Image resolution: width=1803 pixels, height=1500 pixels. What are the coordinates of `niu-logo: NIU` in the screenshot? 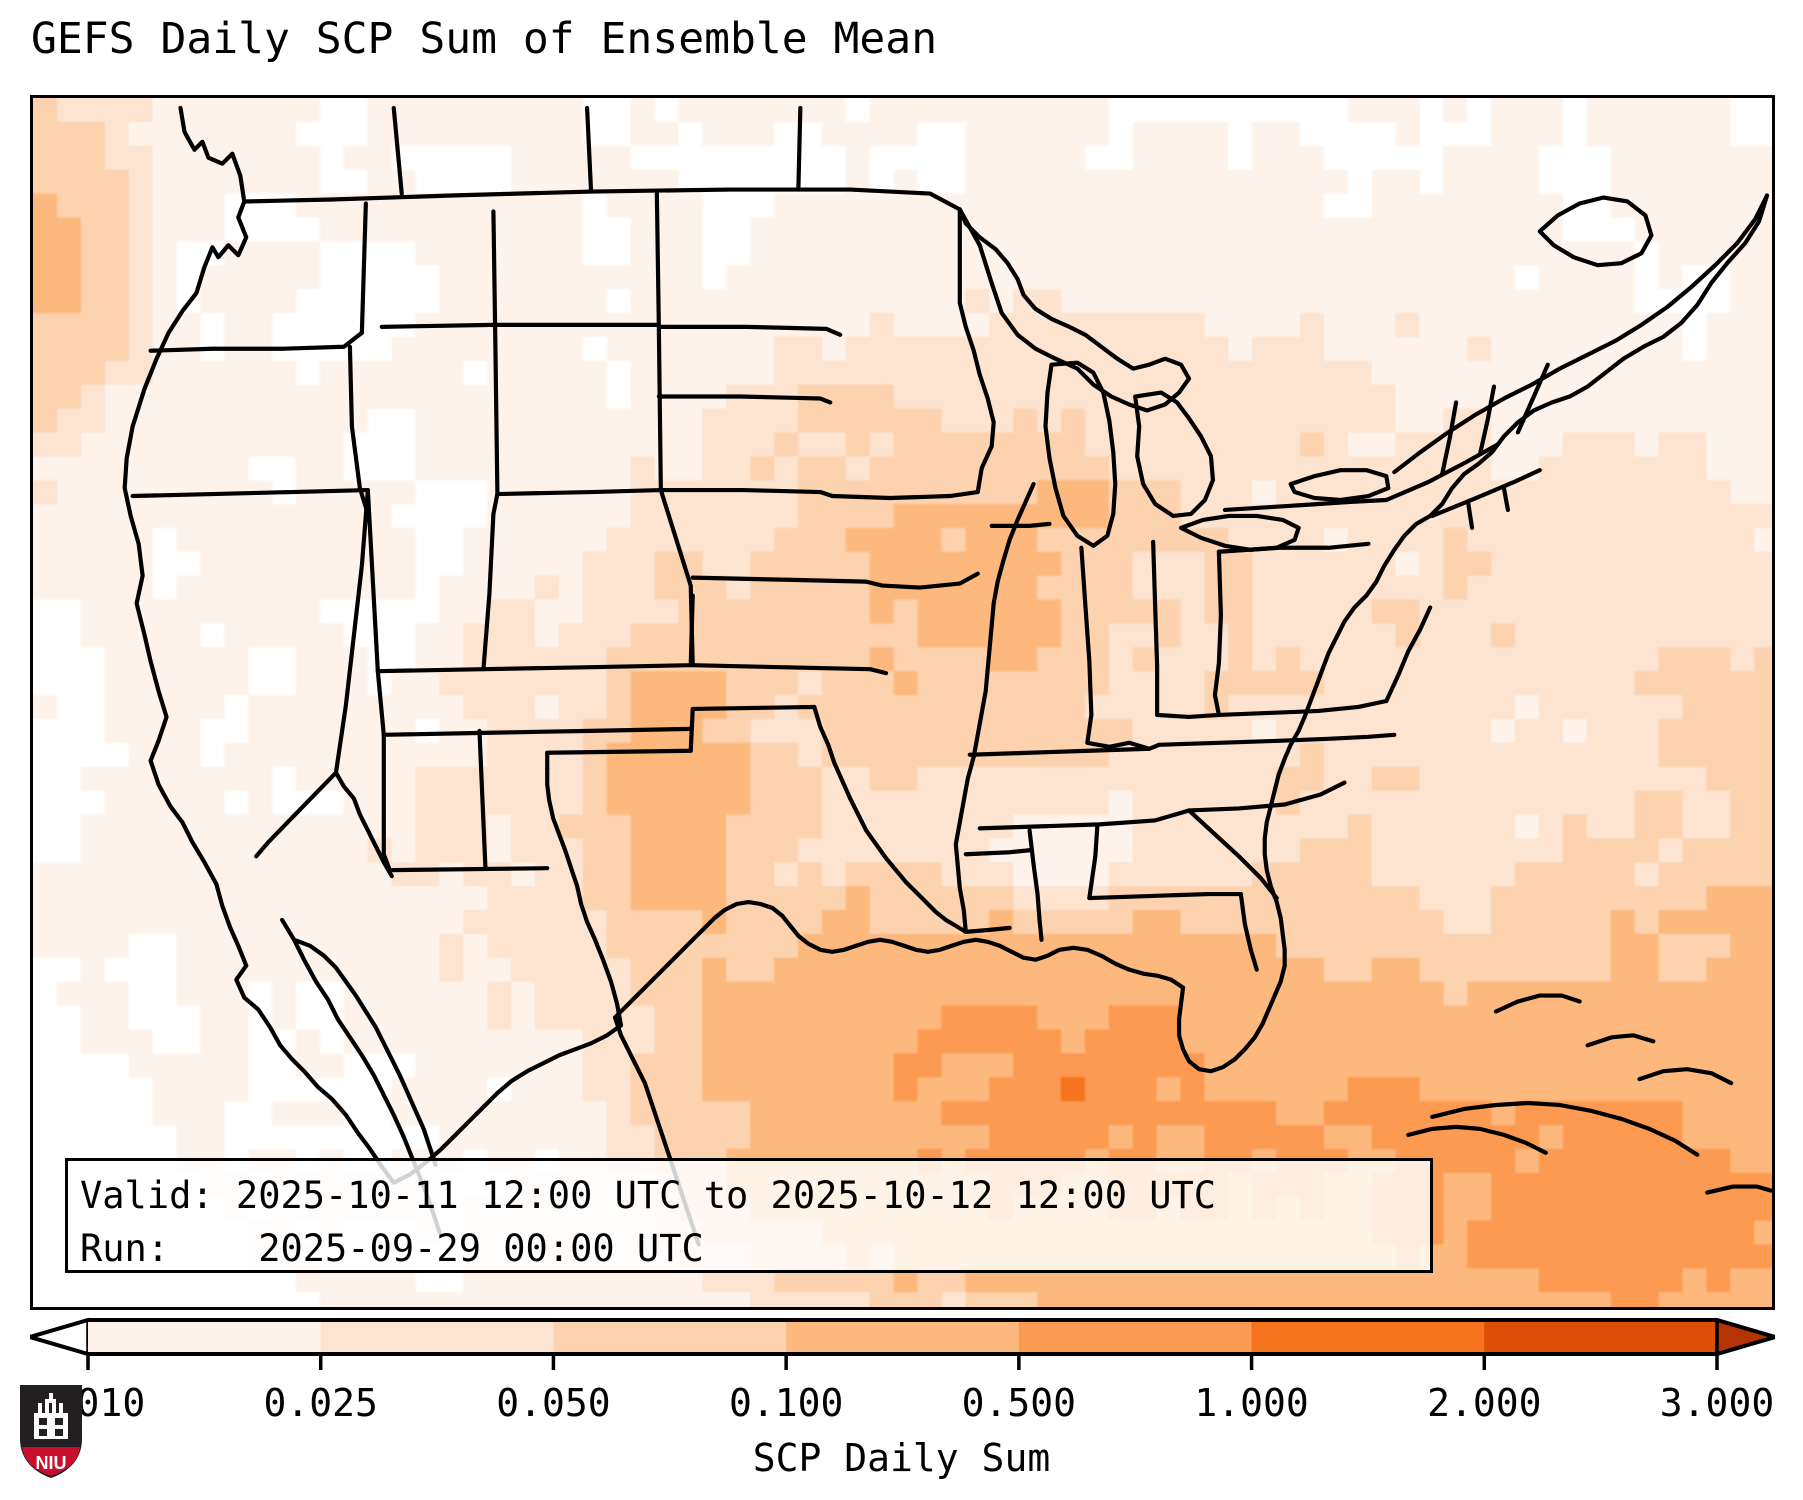 It's located at (51, 1431).